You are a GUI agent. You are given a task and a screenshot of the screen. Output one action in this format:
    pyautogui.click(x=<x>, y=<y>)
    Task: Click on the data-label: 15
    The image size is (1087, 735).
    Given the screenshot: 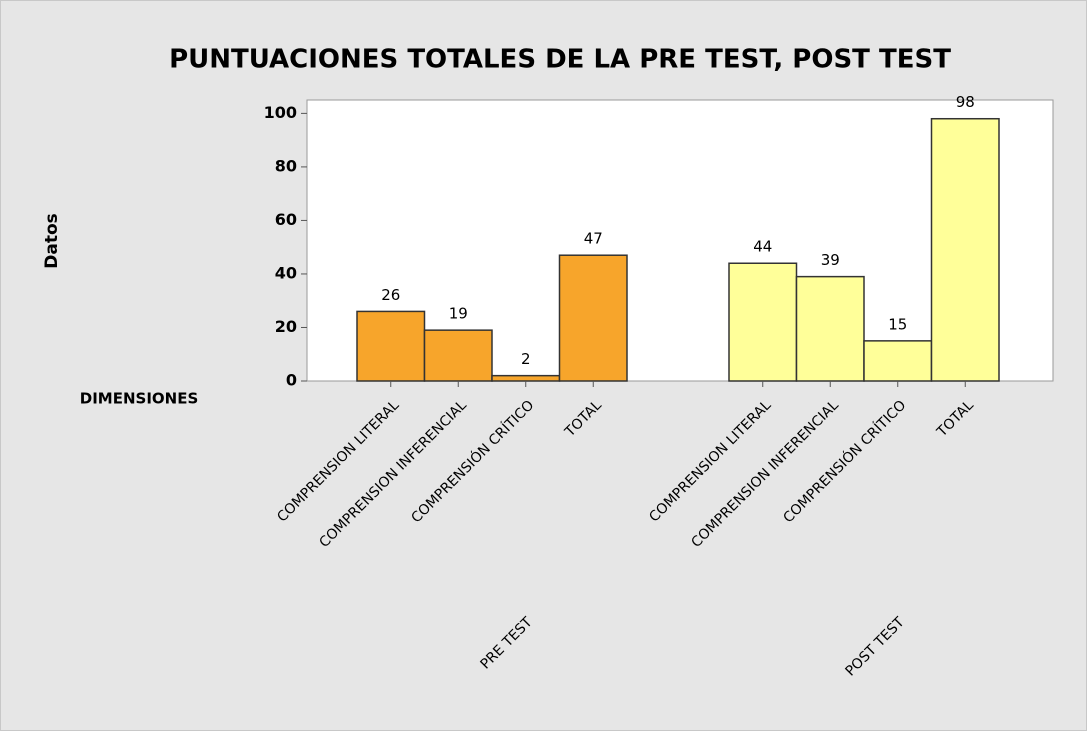 What is the action you would take?
    pyautogui.click(x=897, y=324)
    